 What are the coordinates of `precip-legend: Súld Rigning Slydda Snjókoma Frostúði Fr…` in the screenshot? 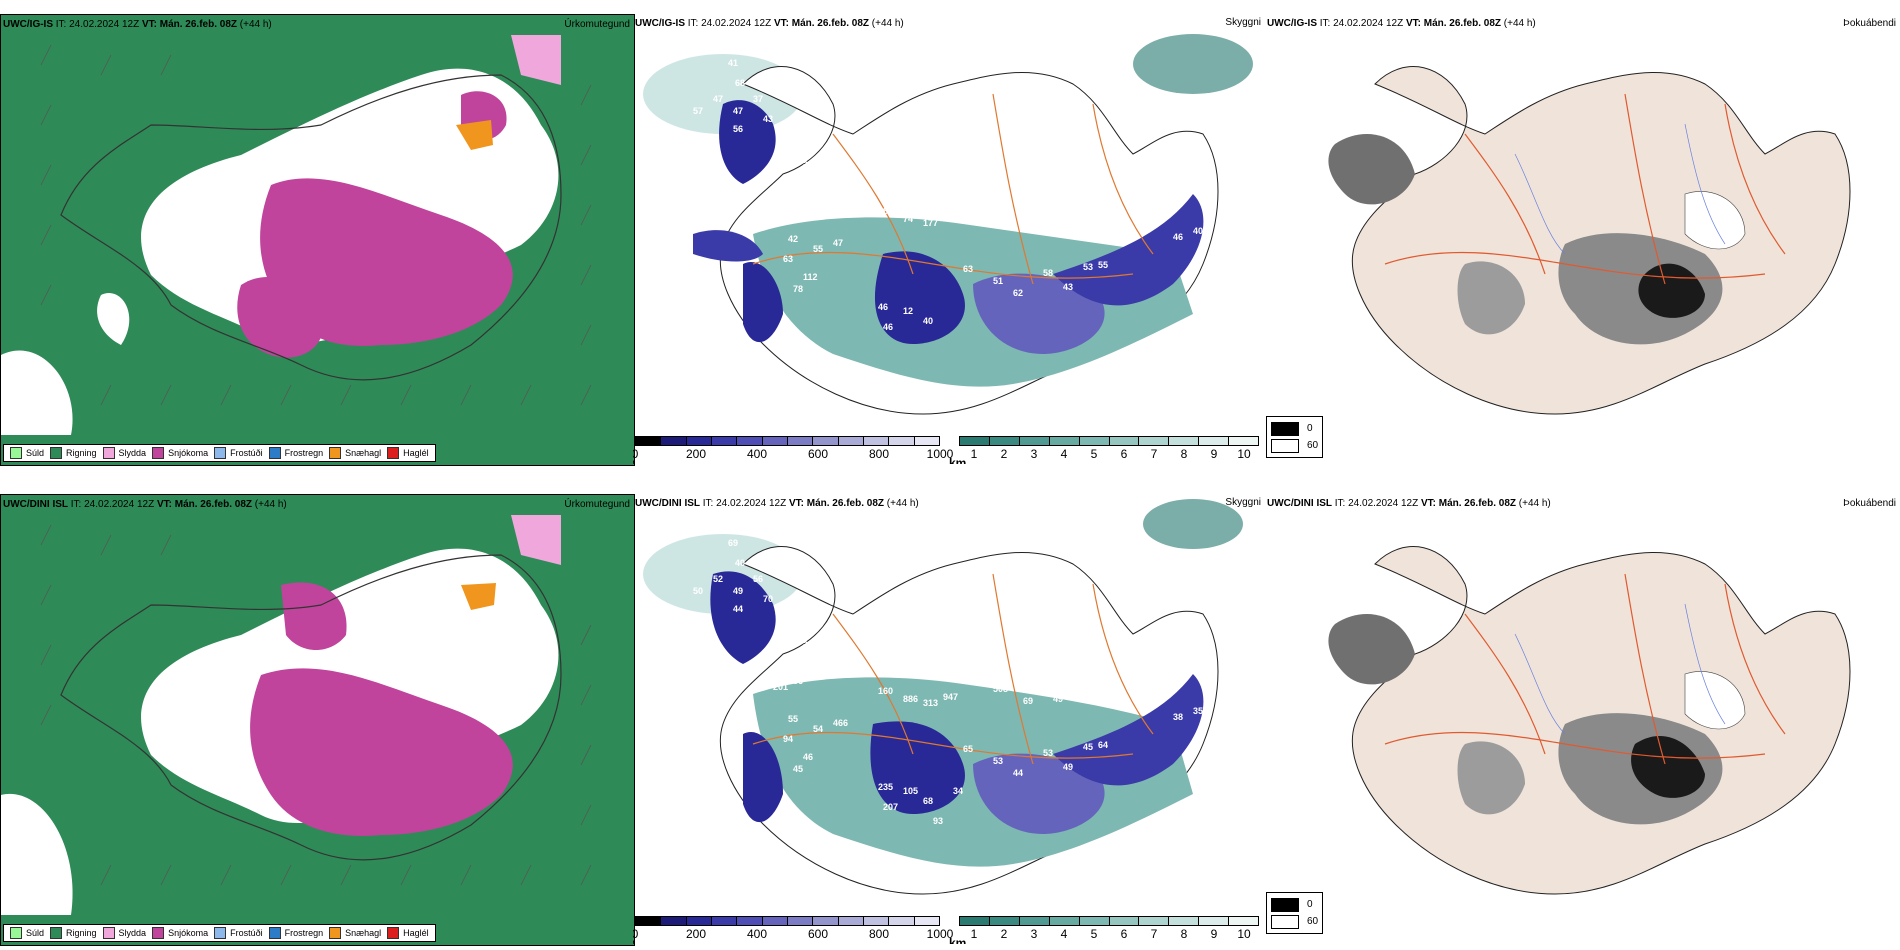 It's located at (219, 933).